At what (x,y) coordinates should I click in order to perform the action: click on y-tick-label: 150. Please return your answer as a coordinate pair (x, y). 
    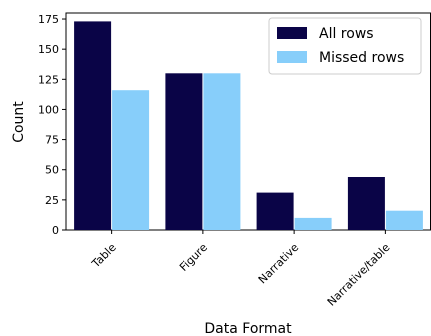
    Looking at the image, I should click on (48, 49).